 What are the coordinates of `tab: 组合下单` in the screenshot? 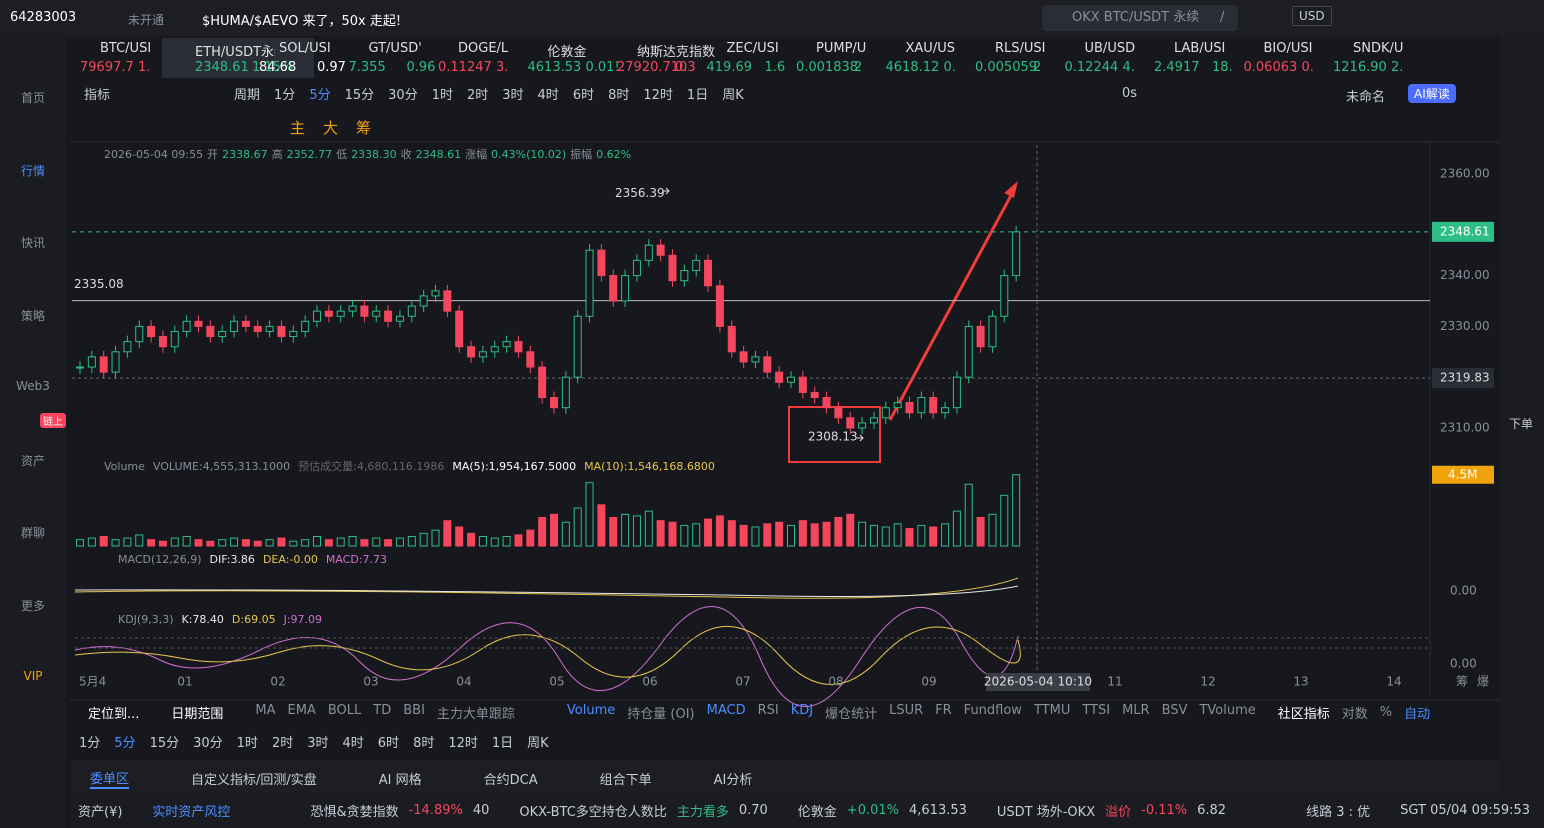 It's located at (625, 780).